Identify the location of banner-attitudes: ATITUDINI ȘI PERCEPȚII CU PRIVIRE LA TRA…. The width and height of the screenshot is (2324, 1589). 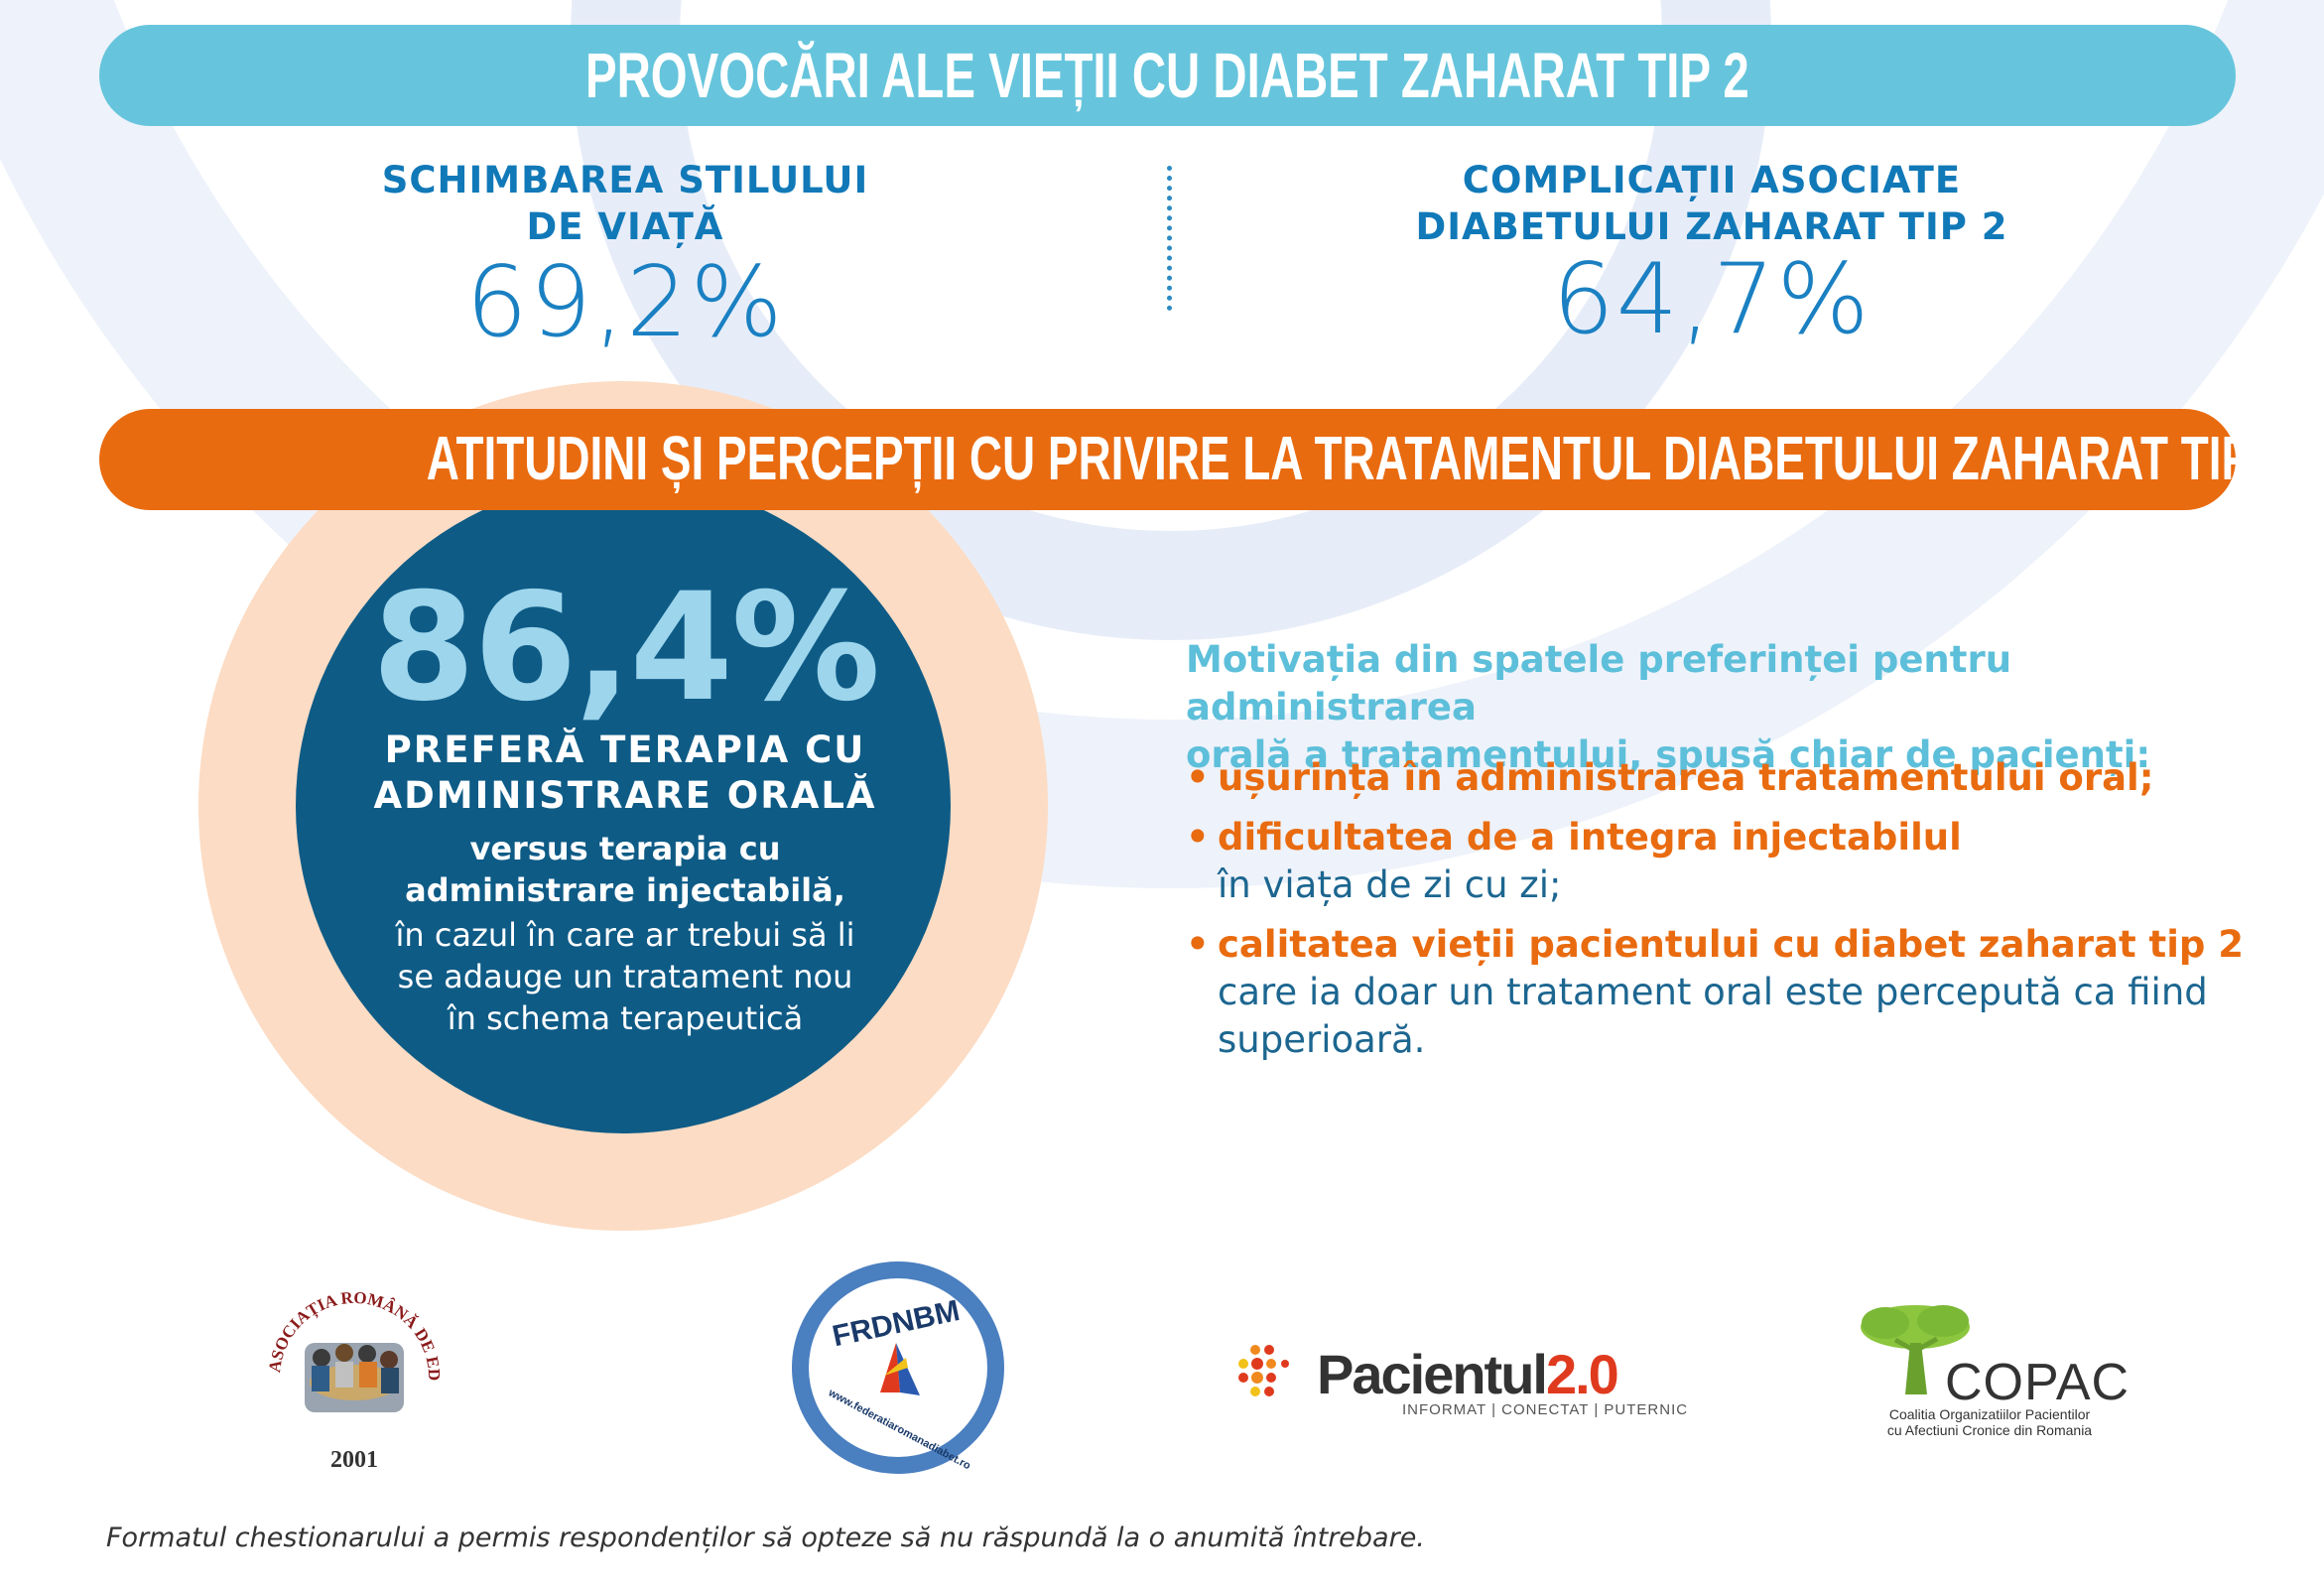
(1194, 459).